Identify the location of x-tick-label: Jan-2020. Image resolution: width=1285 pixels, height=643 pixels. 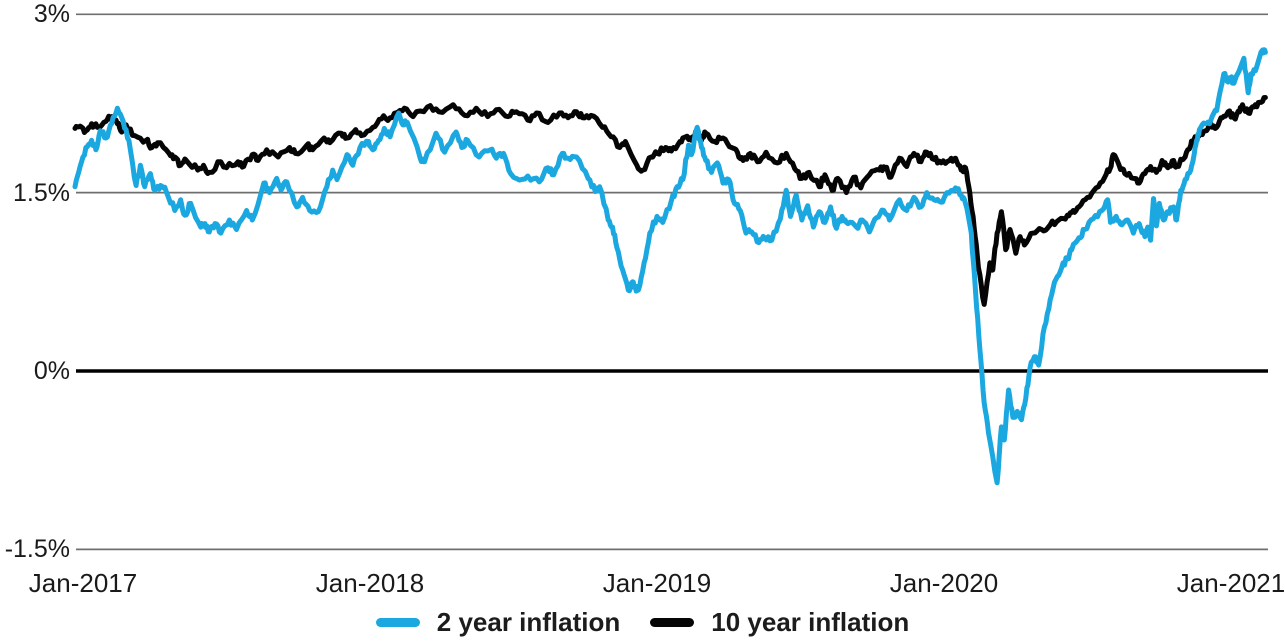
(944, 583).